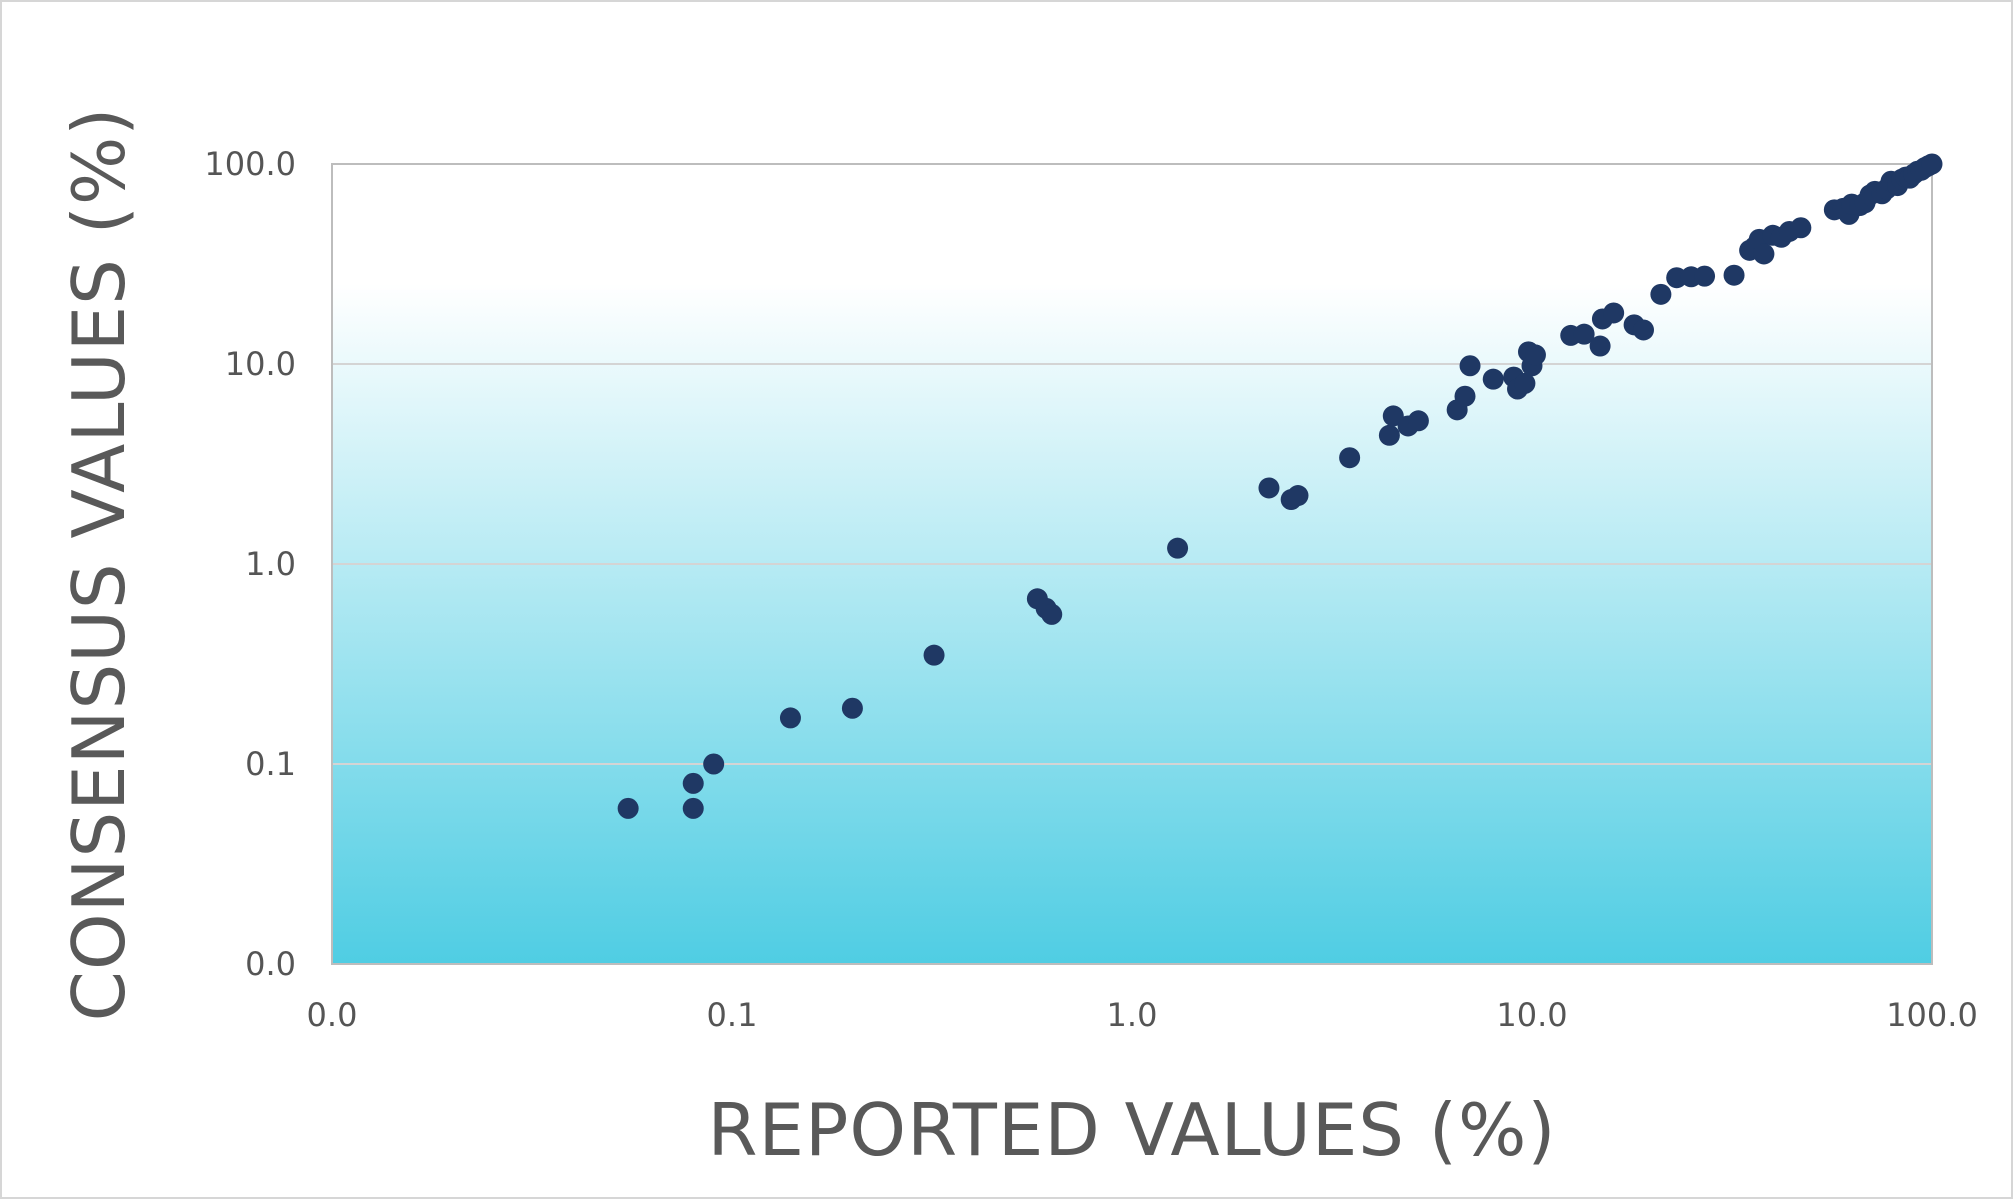  What do you see at coordinates (1131, 1130) in the screenshot?
I see `x-axis-title: REPORTED VALUES (%)` at bounding box center [1131, 1130].